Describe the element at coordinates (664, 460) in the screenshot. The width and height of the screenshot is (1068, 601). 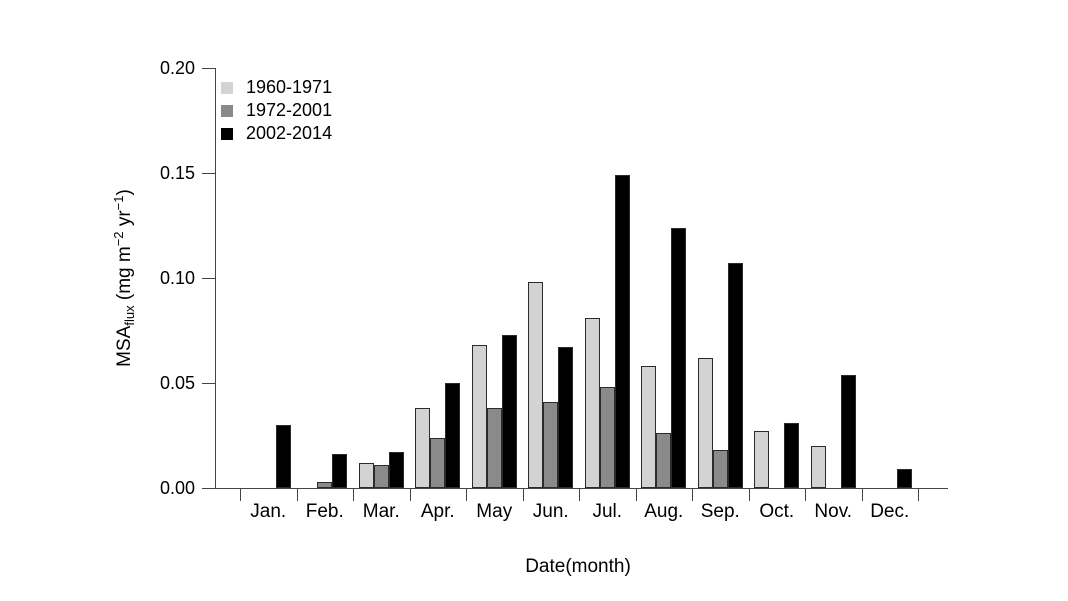
I see `bar-aug-1972-2001` at that location.